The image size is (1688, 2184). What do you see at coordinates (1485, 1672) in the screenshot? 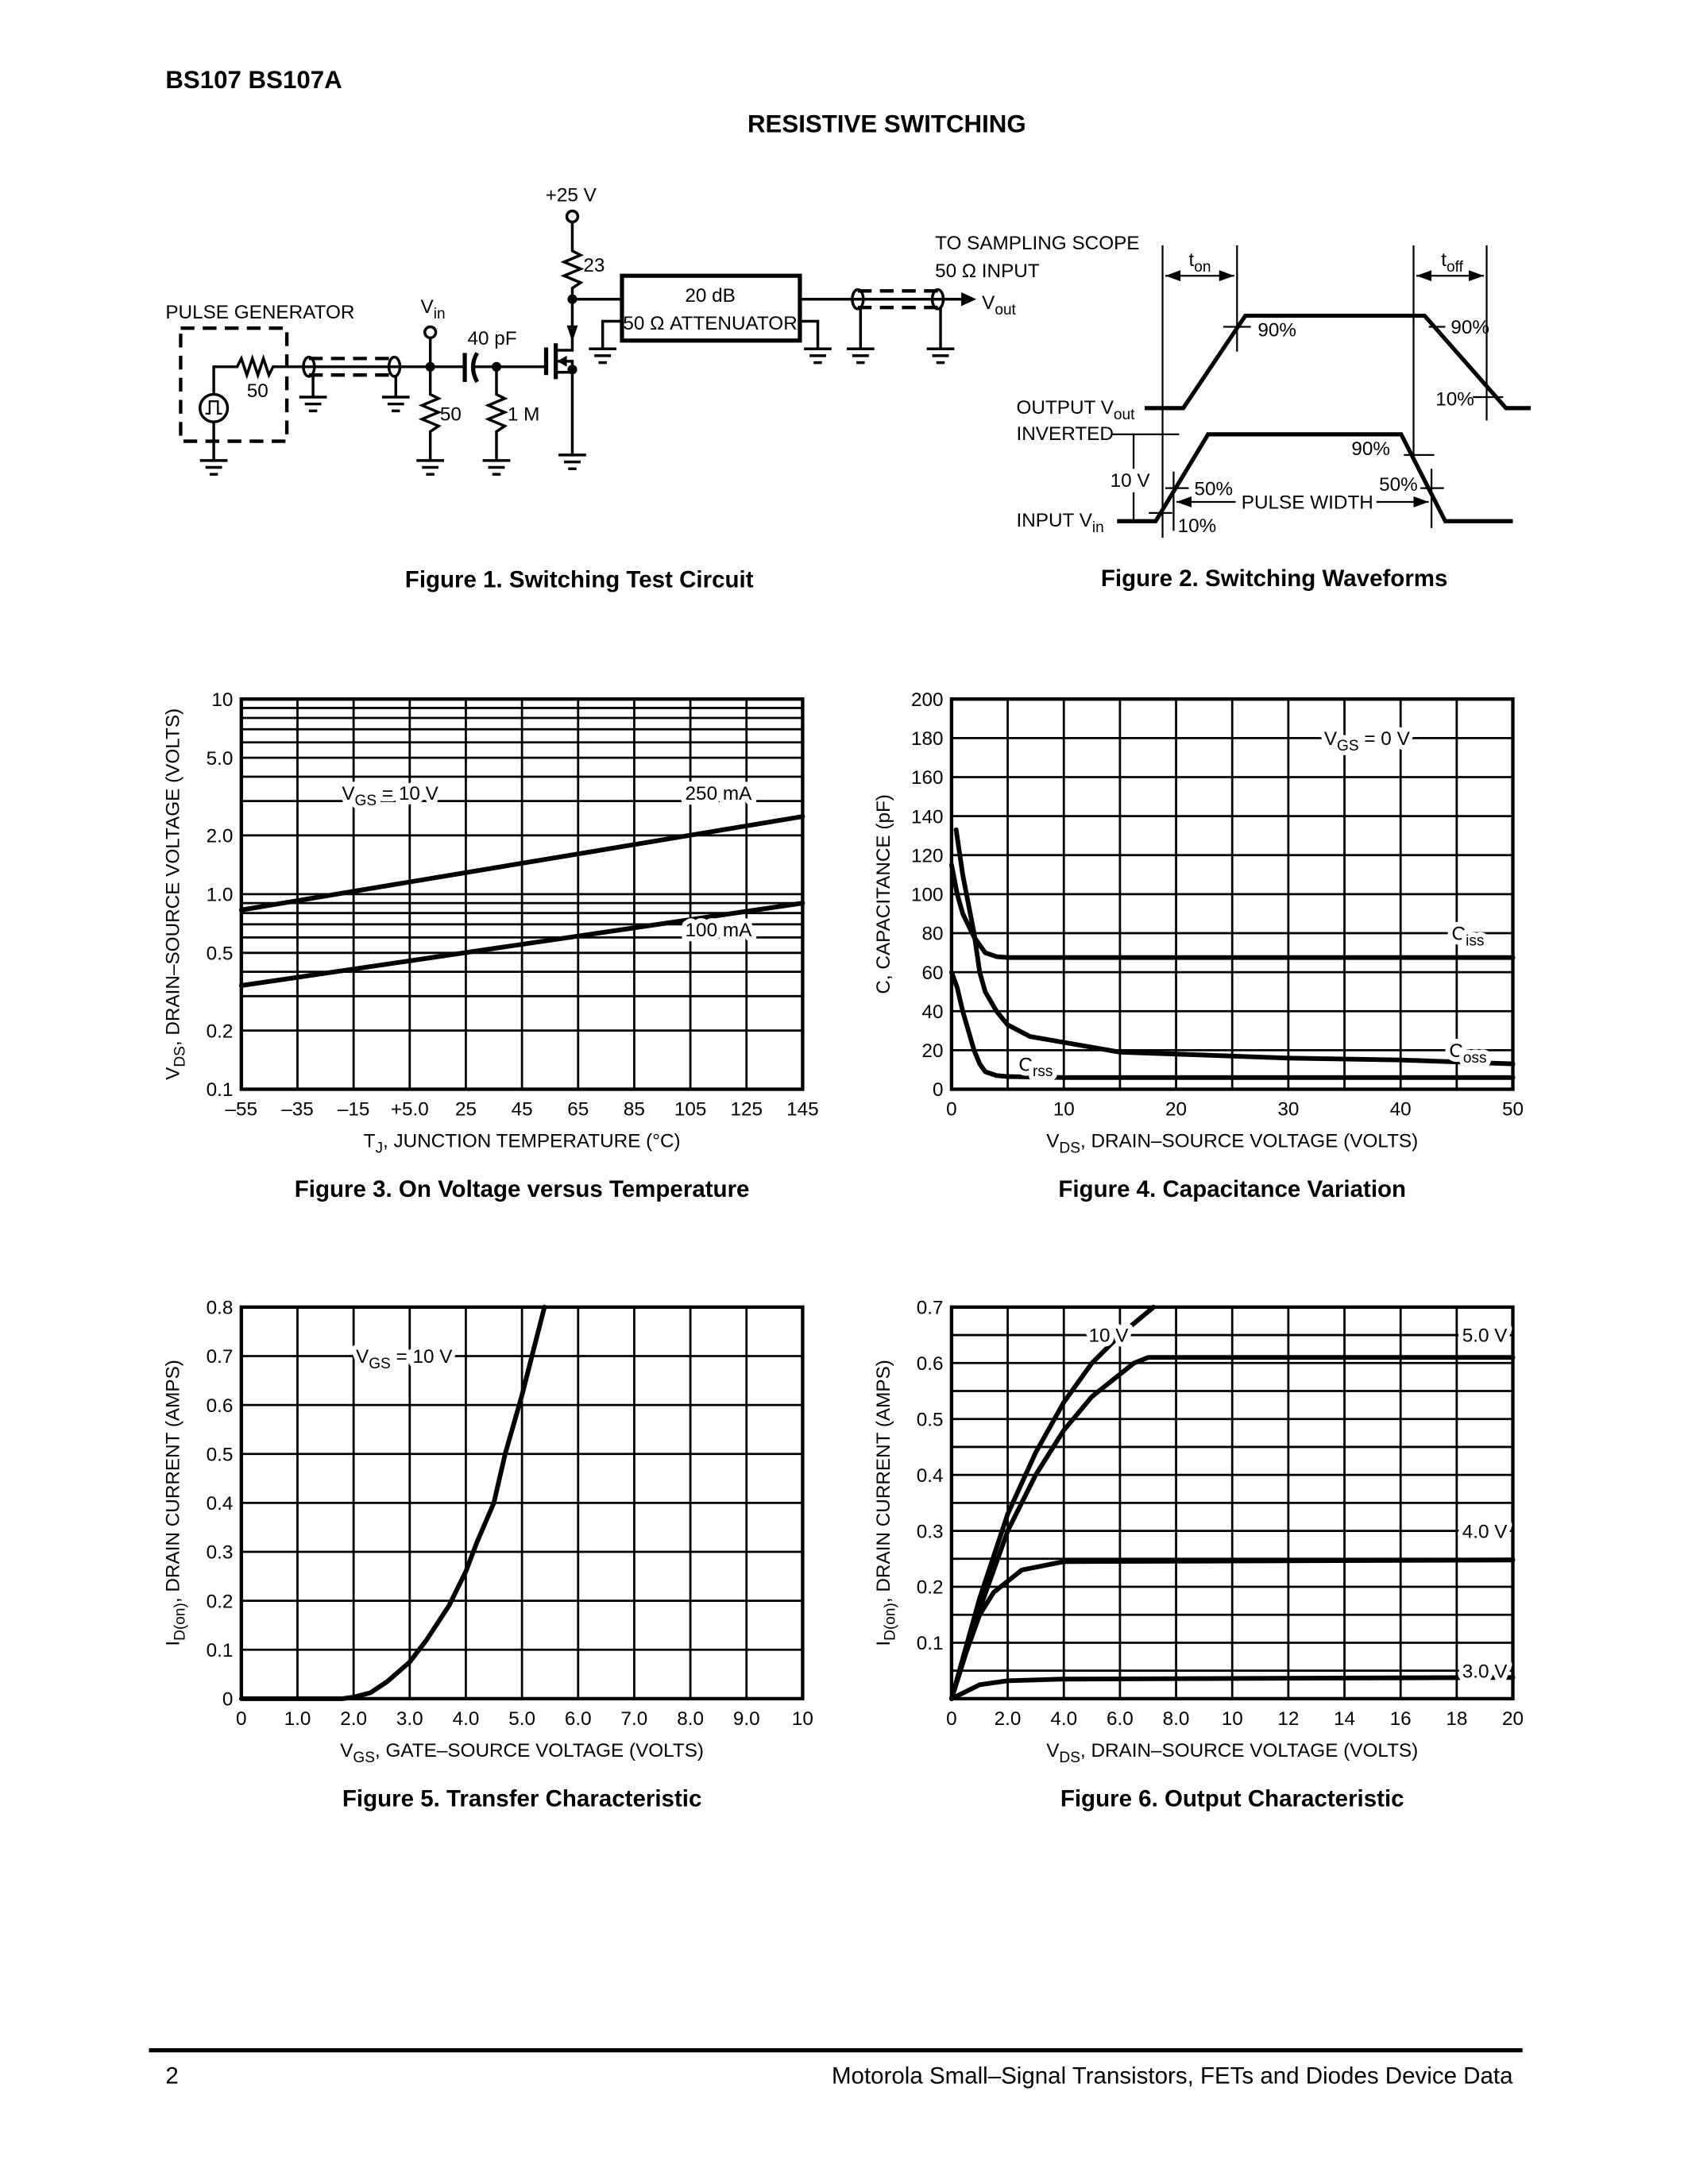
I see `series-label: 3.0 V` at bounding box center [1485, 1672].